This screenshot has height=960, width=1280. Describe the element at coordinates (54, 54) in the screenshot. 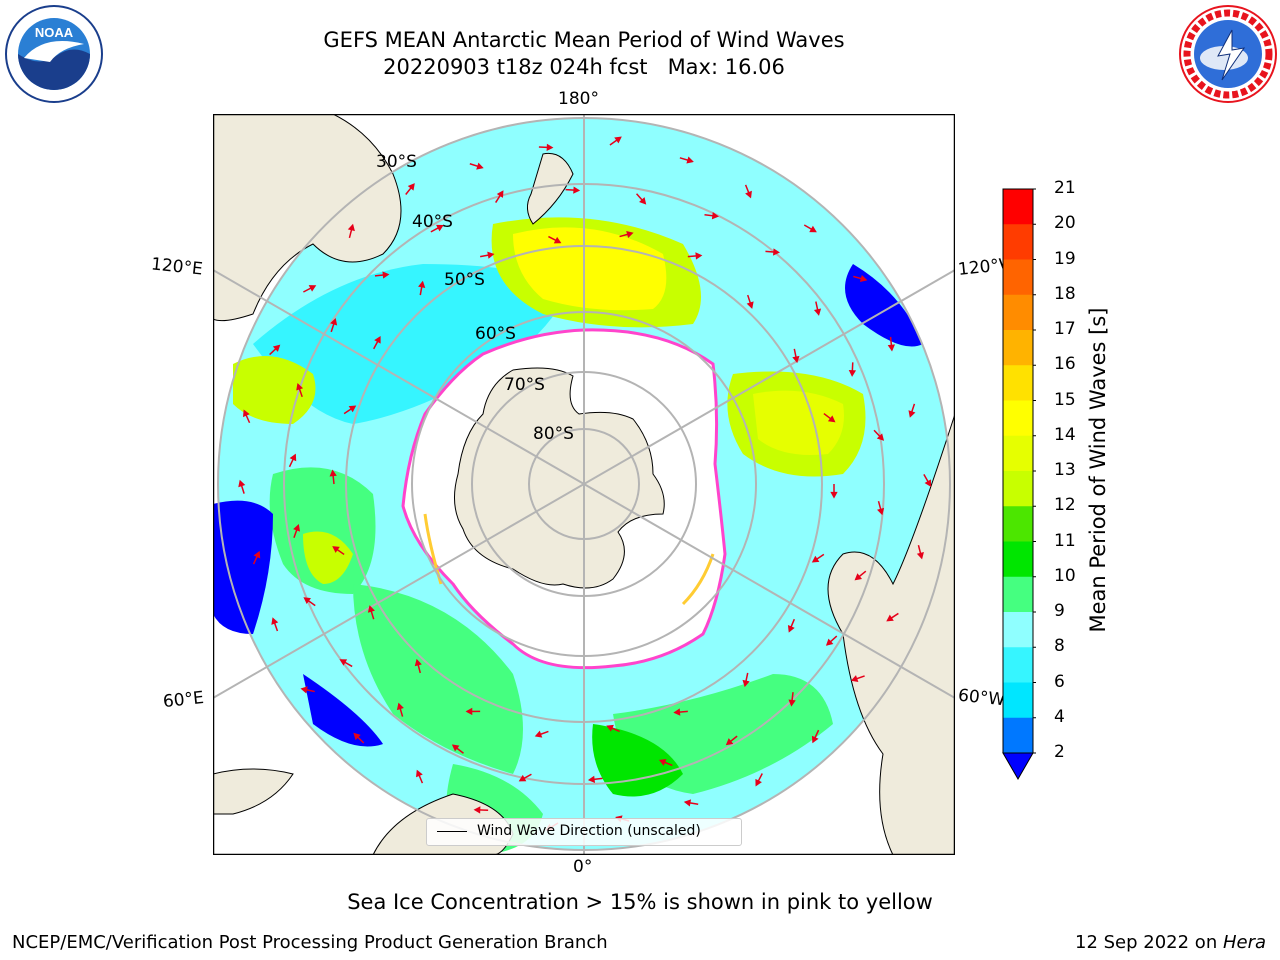

I see `noaa-logo: NOAA` at that location.